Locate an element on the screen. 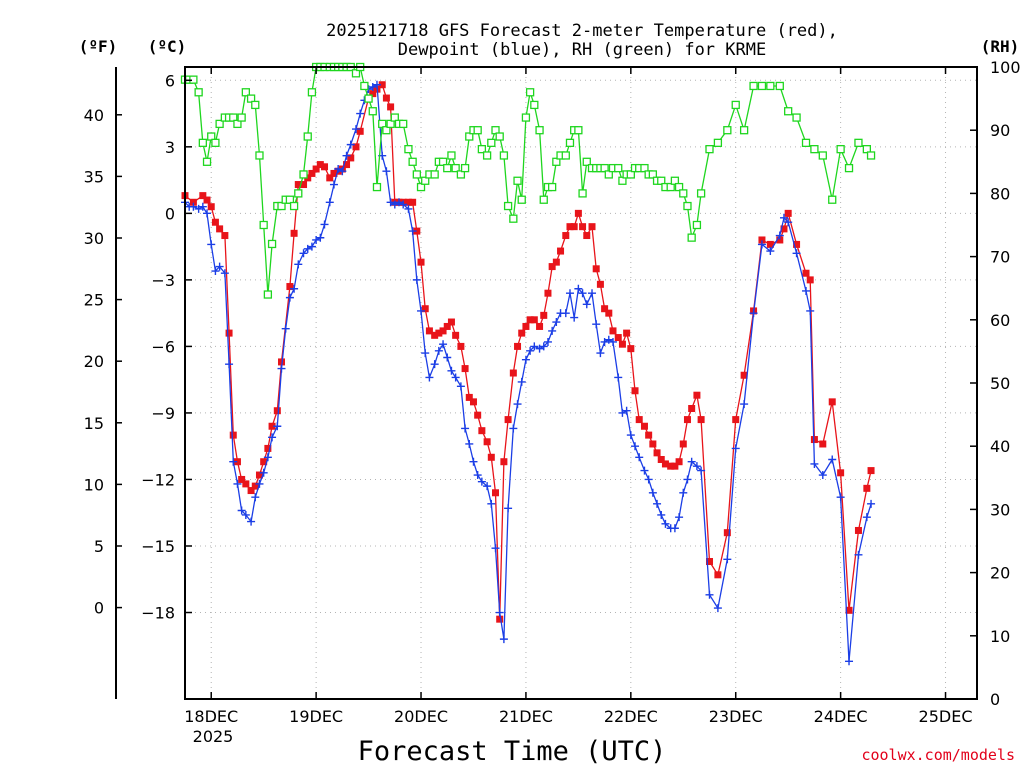 The height and width of the screenshot is (768, 1024). celsius-tick-label: −12 is located at coordinates (158, 479).